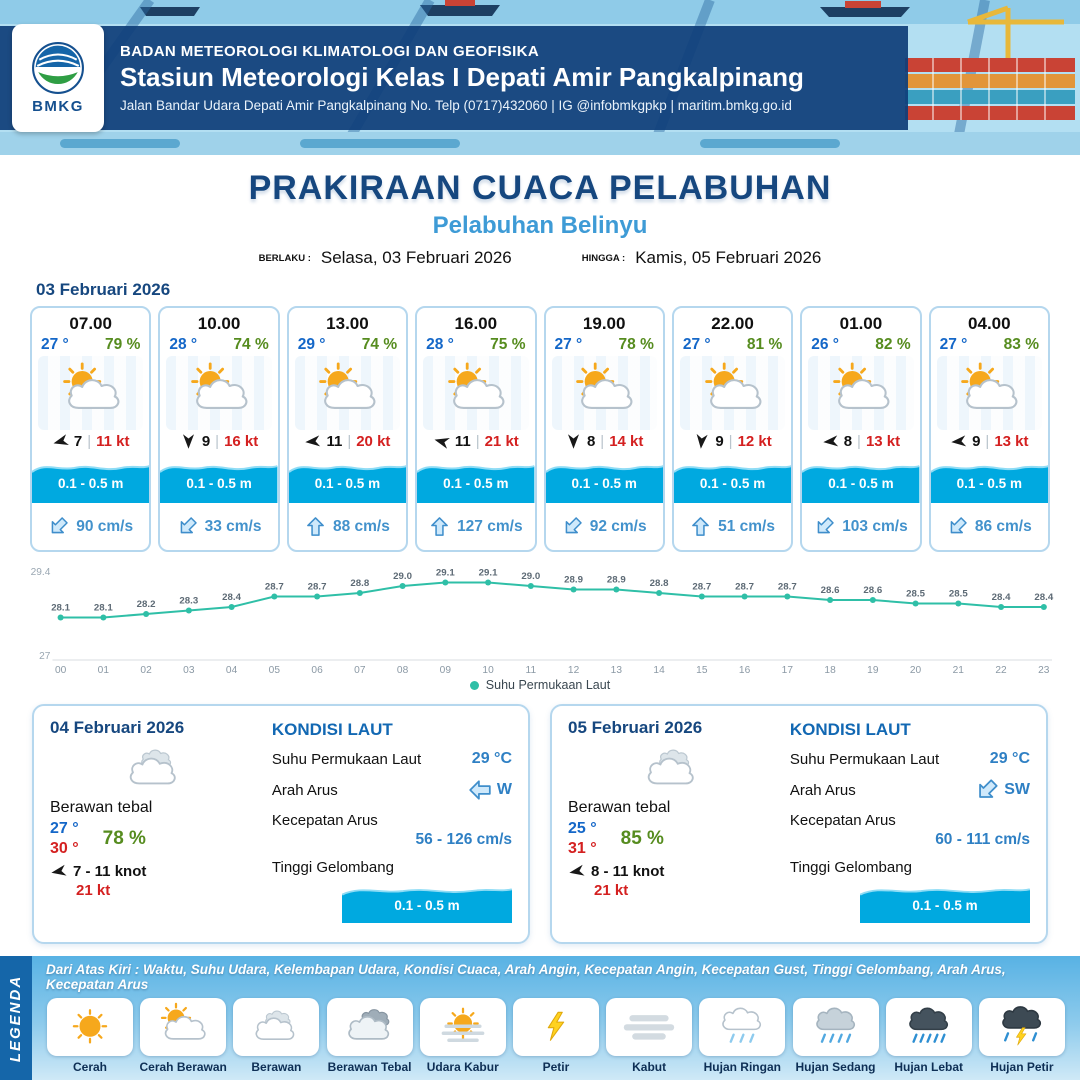 The image size is (1080, 1080). What do you see at coordinates (93, 890) in the screenshot?
I see `wind-gust: 21 kt` at bounding box center [93, 890].